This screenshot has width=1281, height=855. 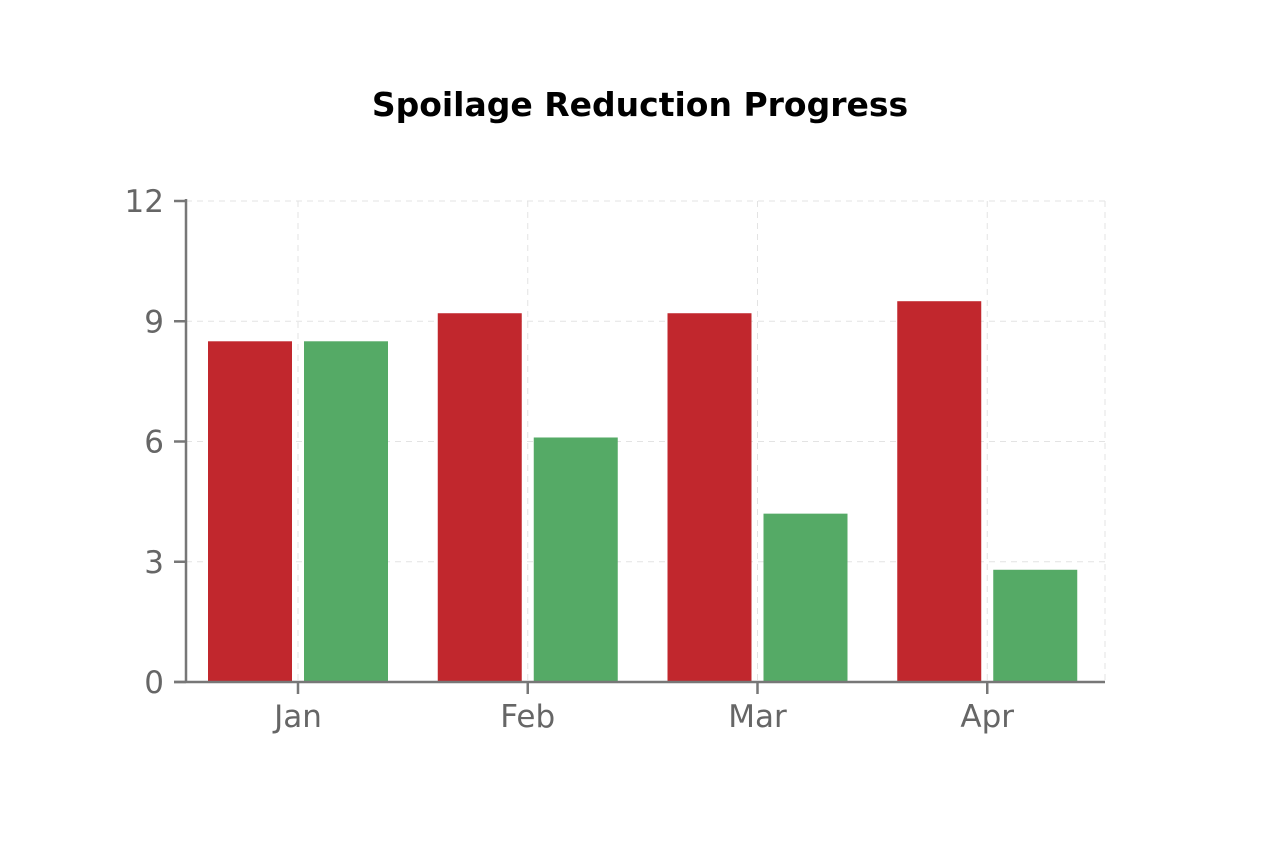 I want to click on x-tick-label: Jan, so click(x=297, y=717).